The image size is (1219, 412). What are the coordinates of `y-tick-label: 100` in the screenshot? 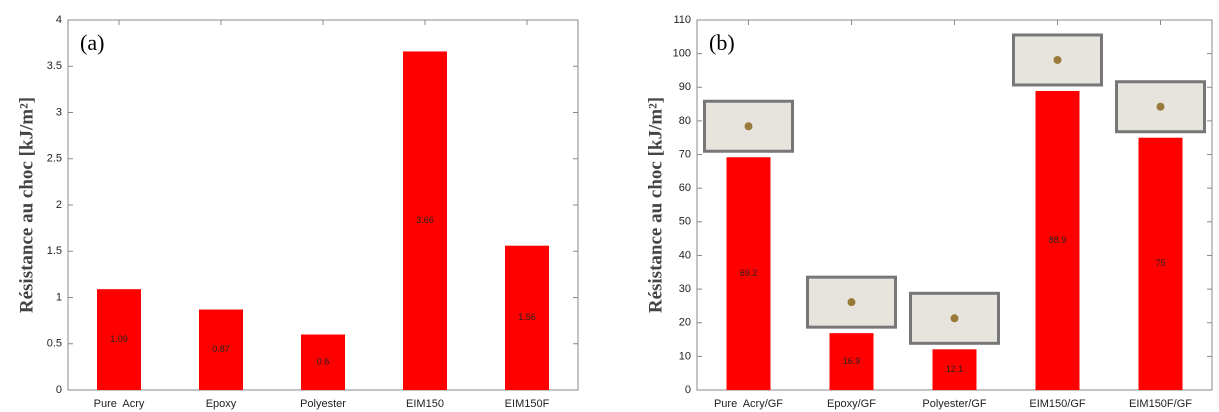 It's located at (682, 54).